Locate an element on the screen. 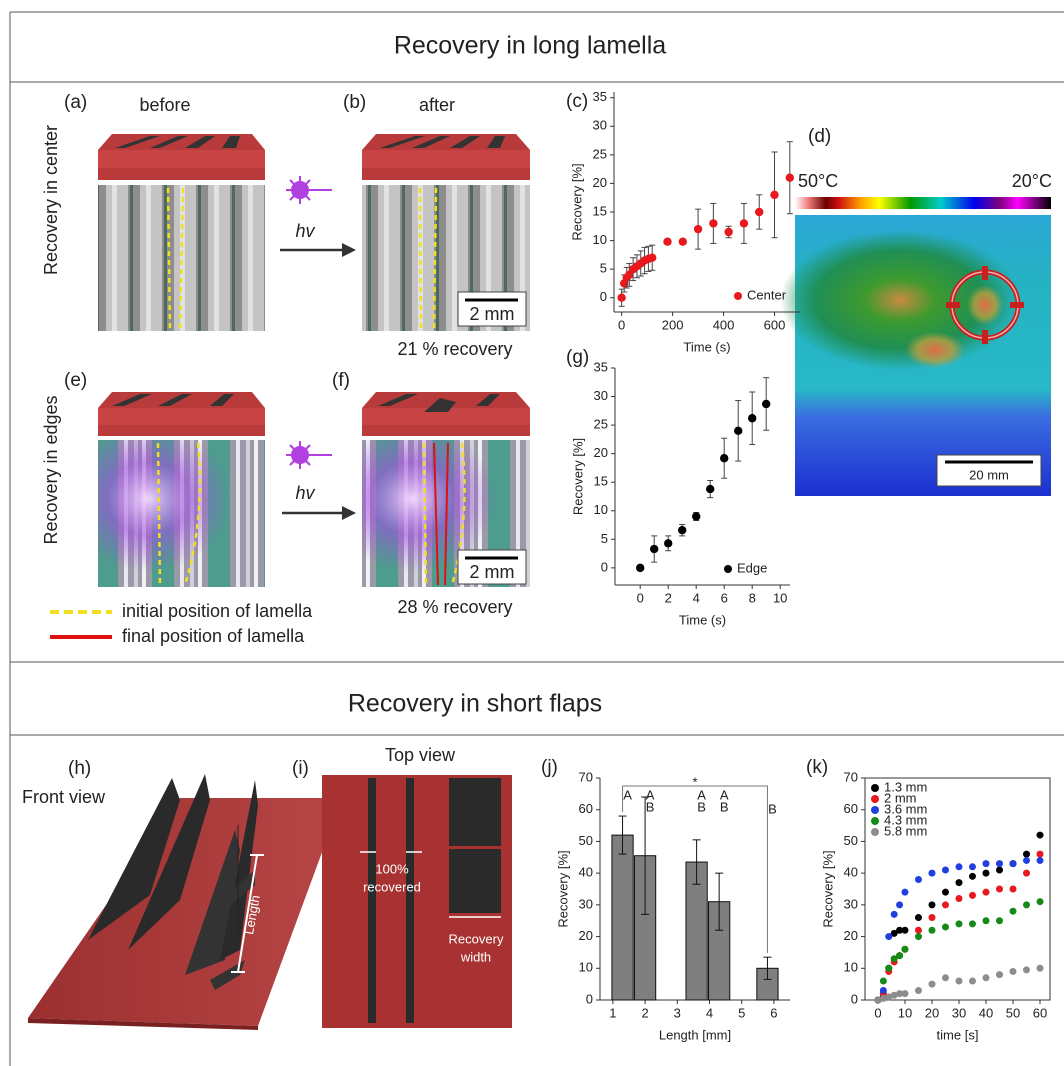 This screenshot has height=1066, width=1064. thermal-image is located at coordinates (915, 355).